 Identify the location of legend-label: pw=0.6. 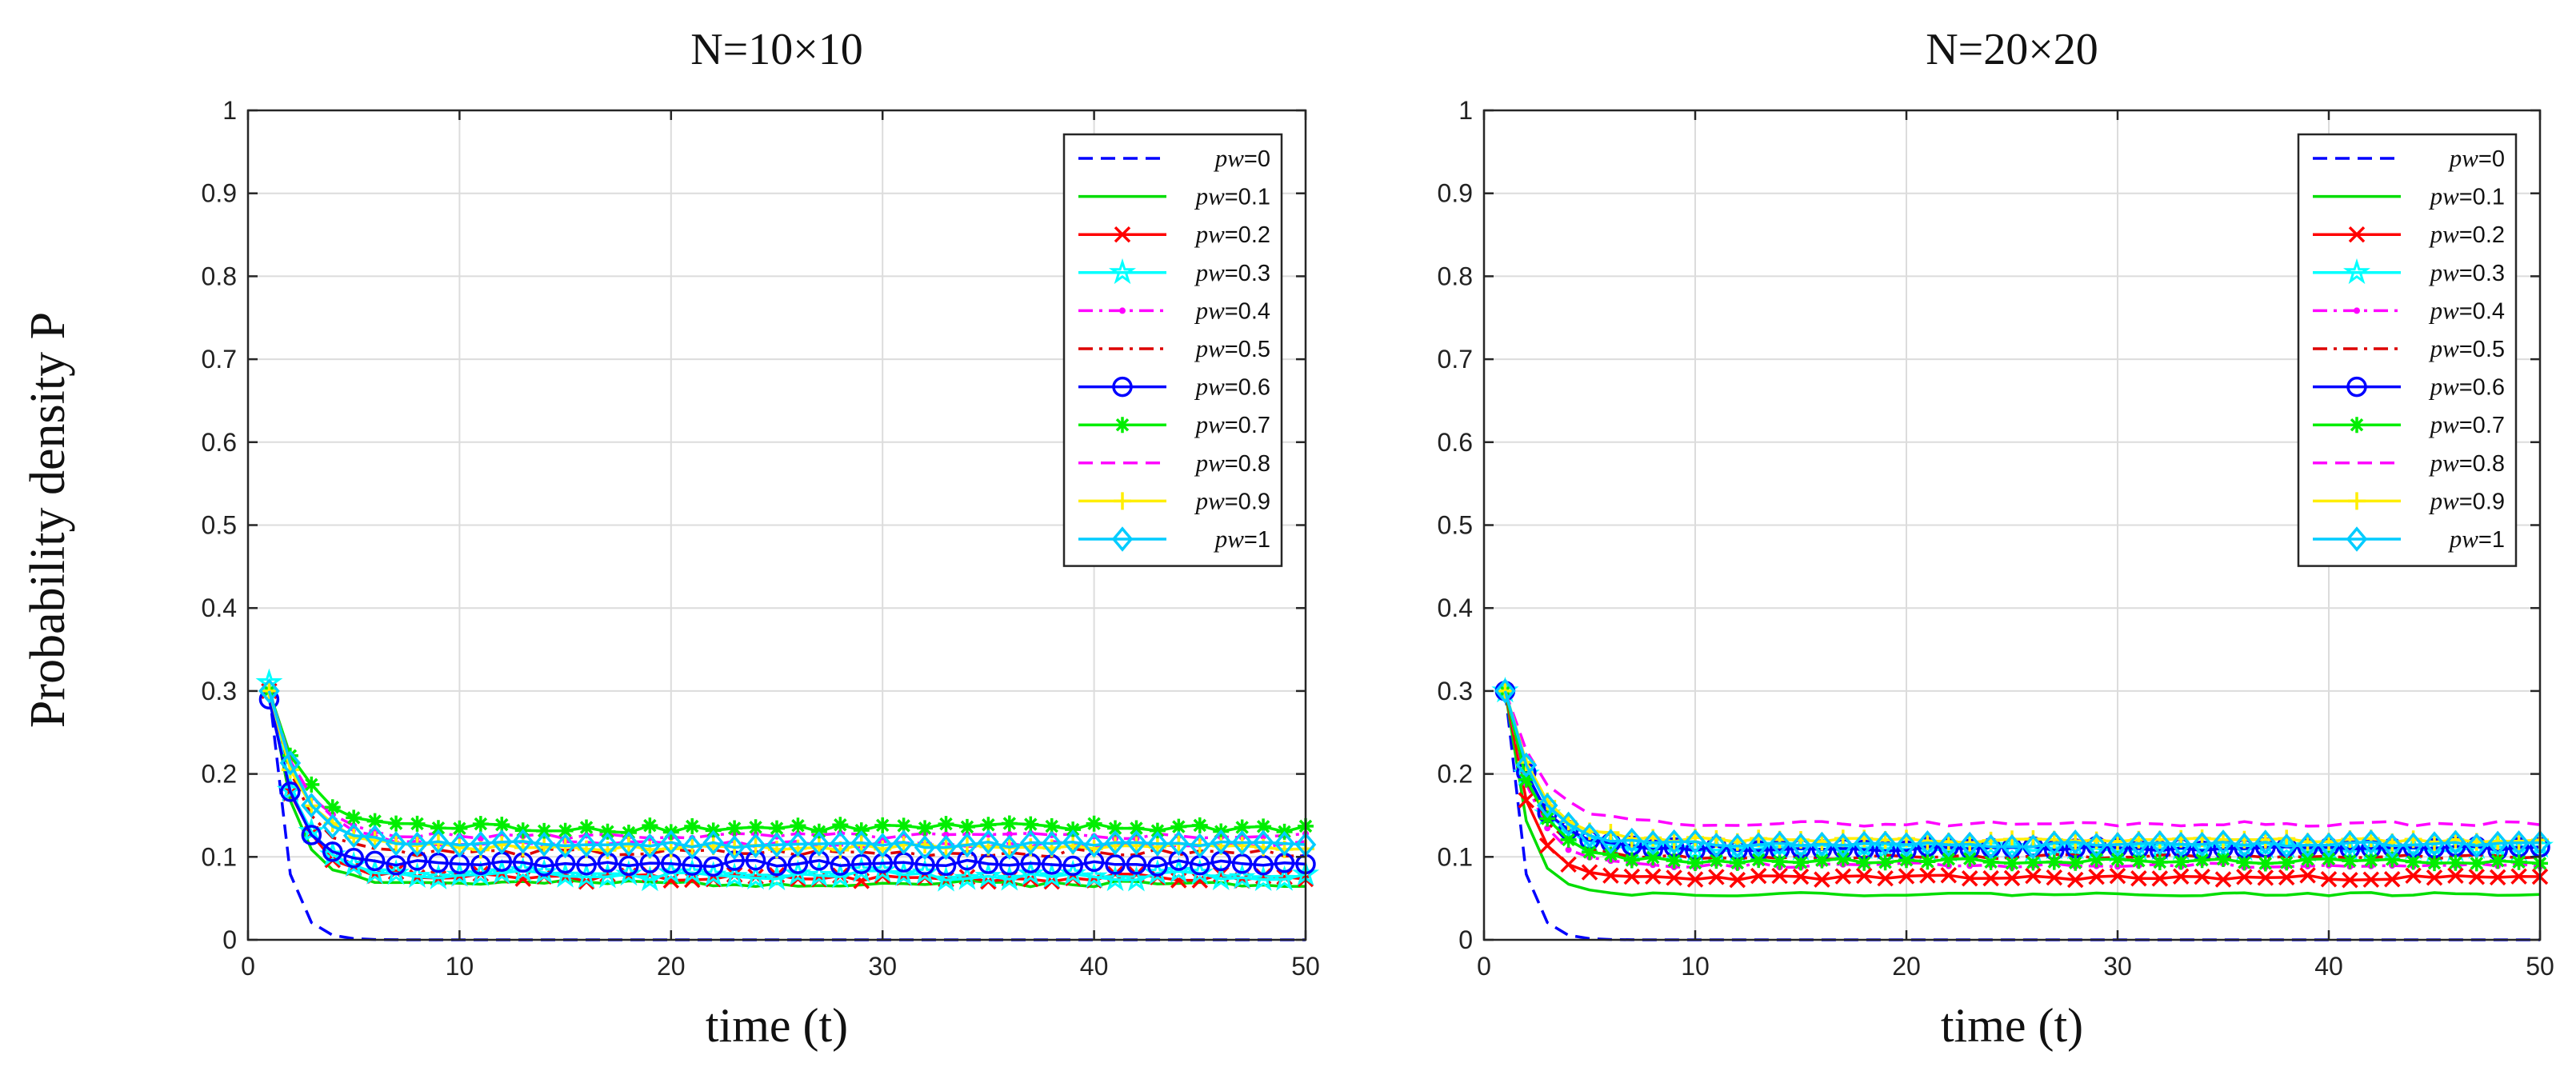
(1232, 387).